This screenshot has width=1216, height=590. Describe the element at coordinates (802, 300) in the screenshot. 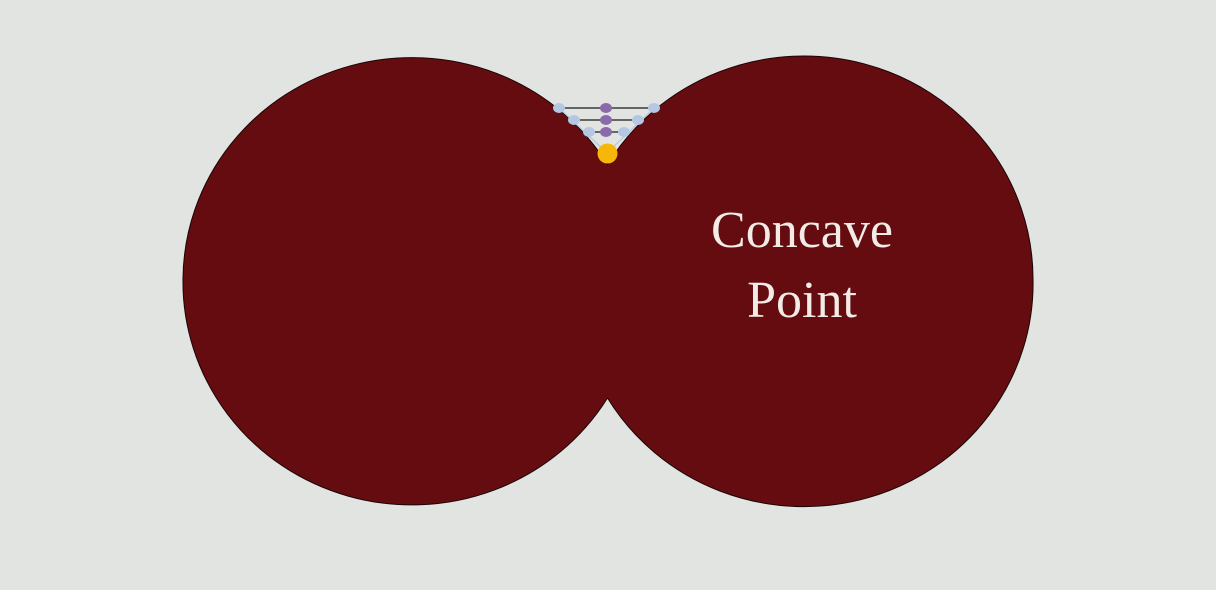

I see `label-line-2: Point` at that location.